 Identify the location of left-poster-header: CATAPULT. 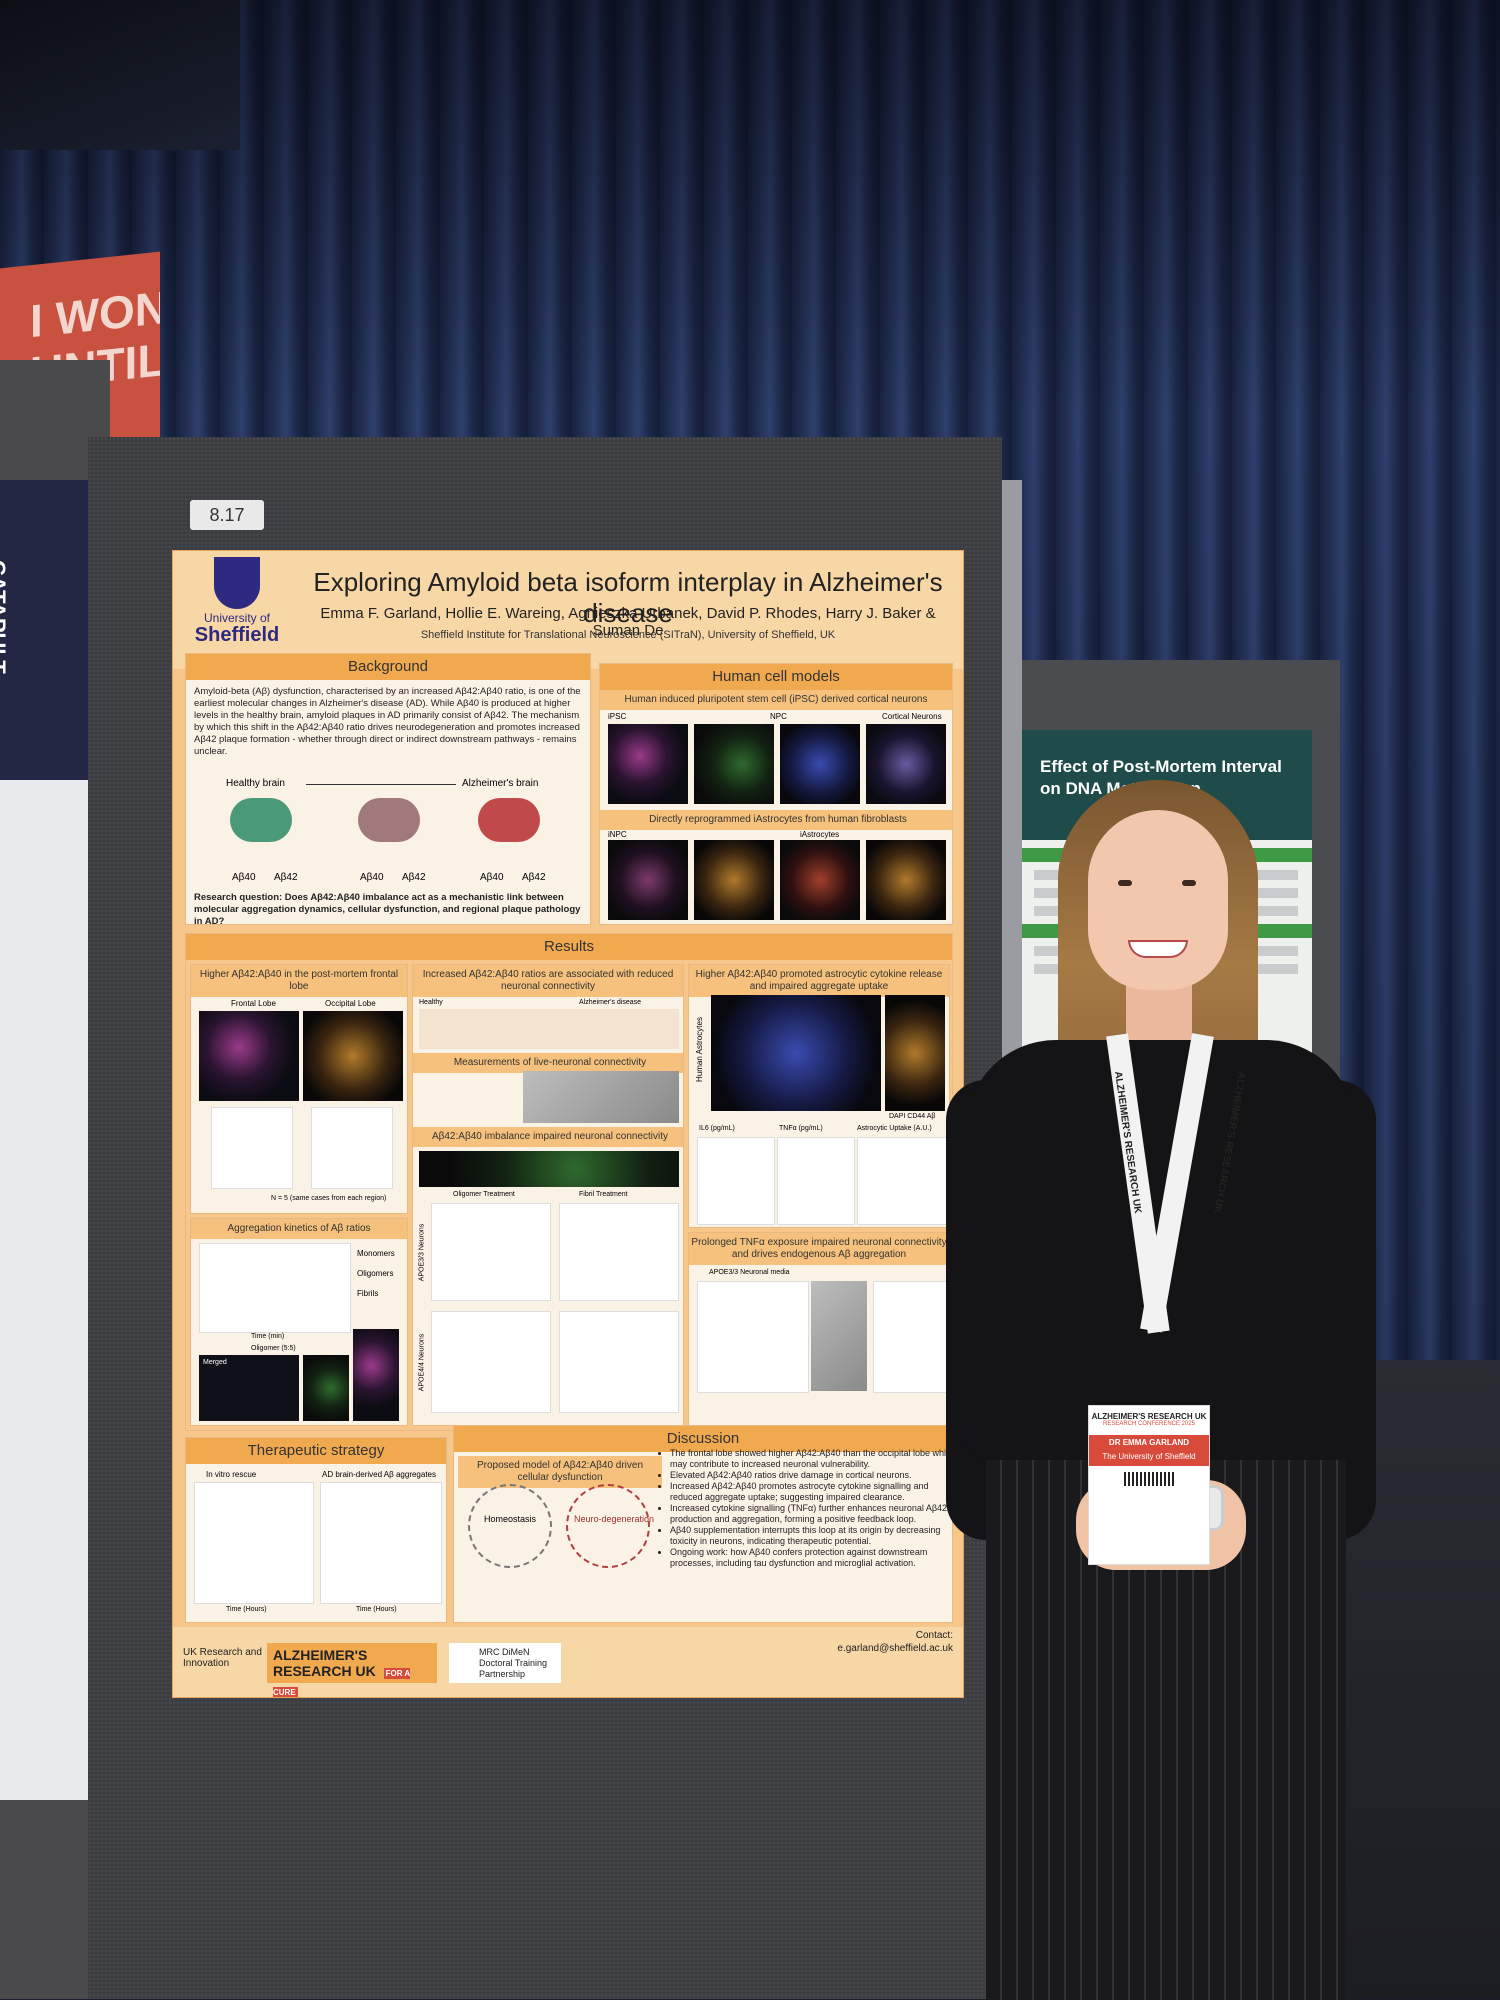
(50, 630).